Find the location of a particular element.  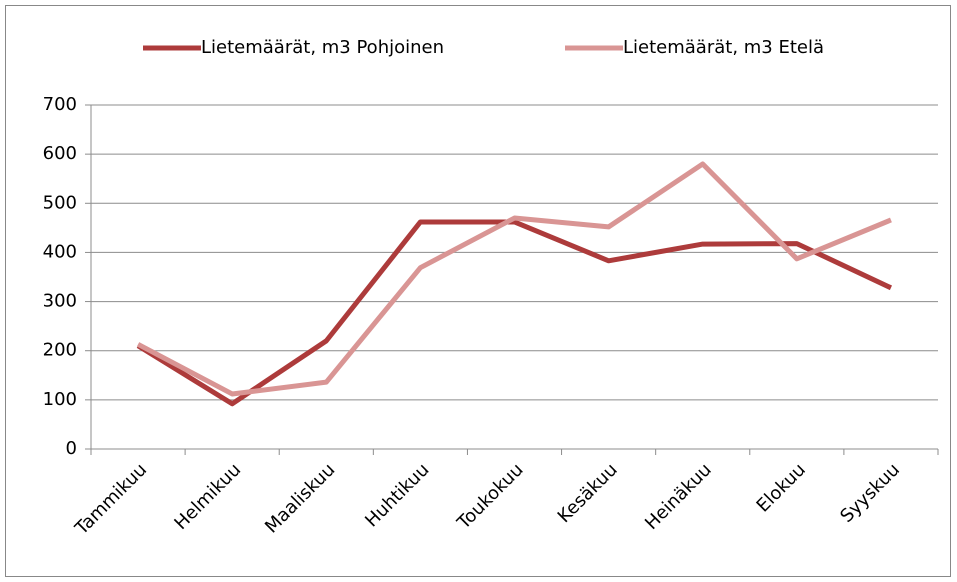

y-tick-label: 600 is located at coordinates (60, 153).